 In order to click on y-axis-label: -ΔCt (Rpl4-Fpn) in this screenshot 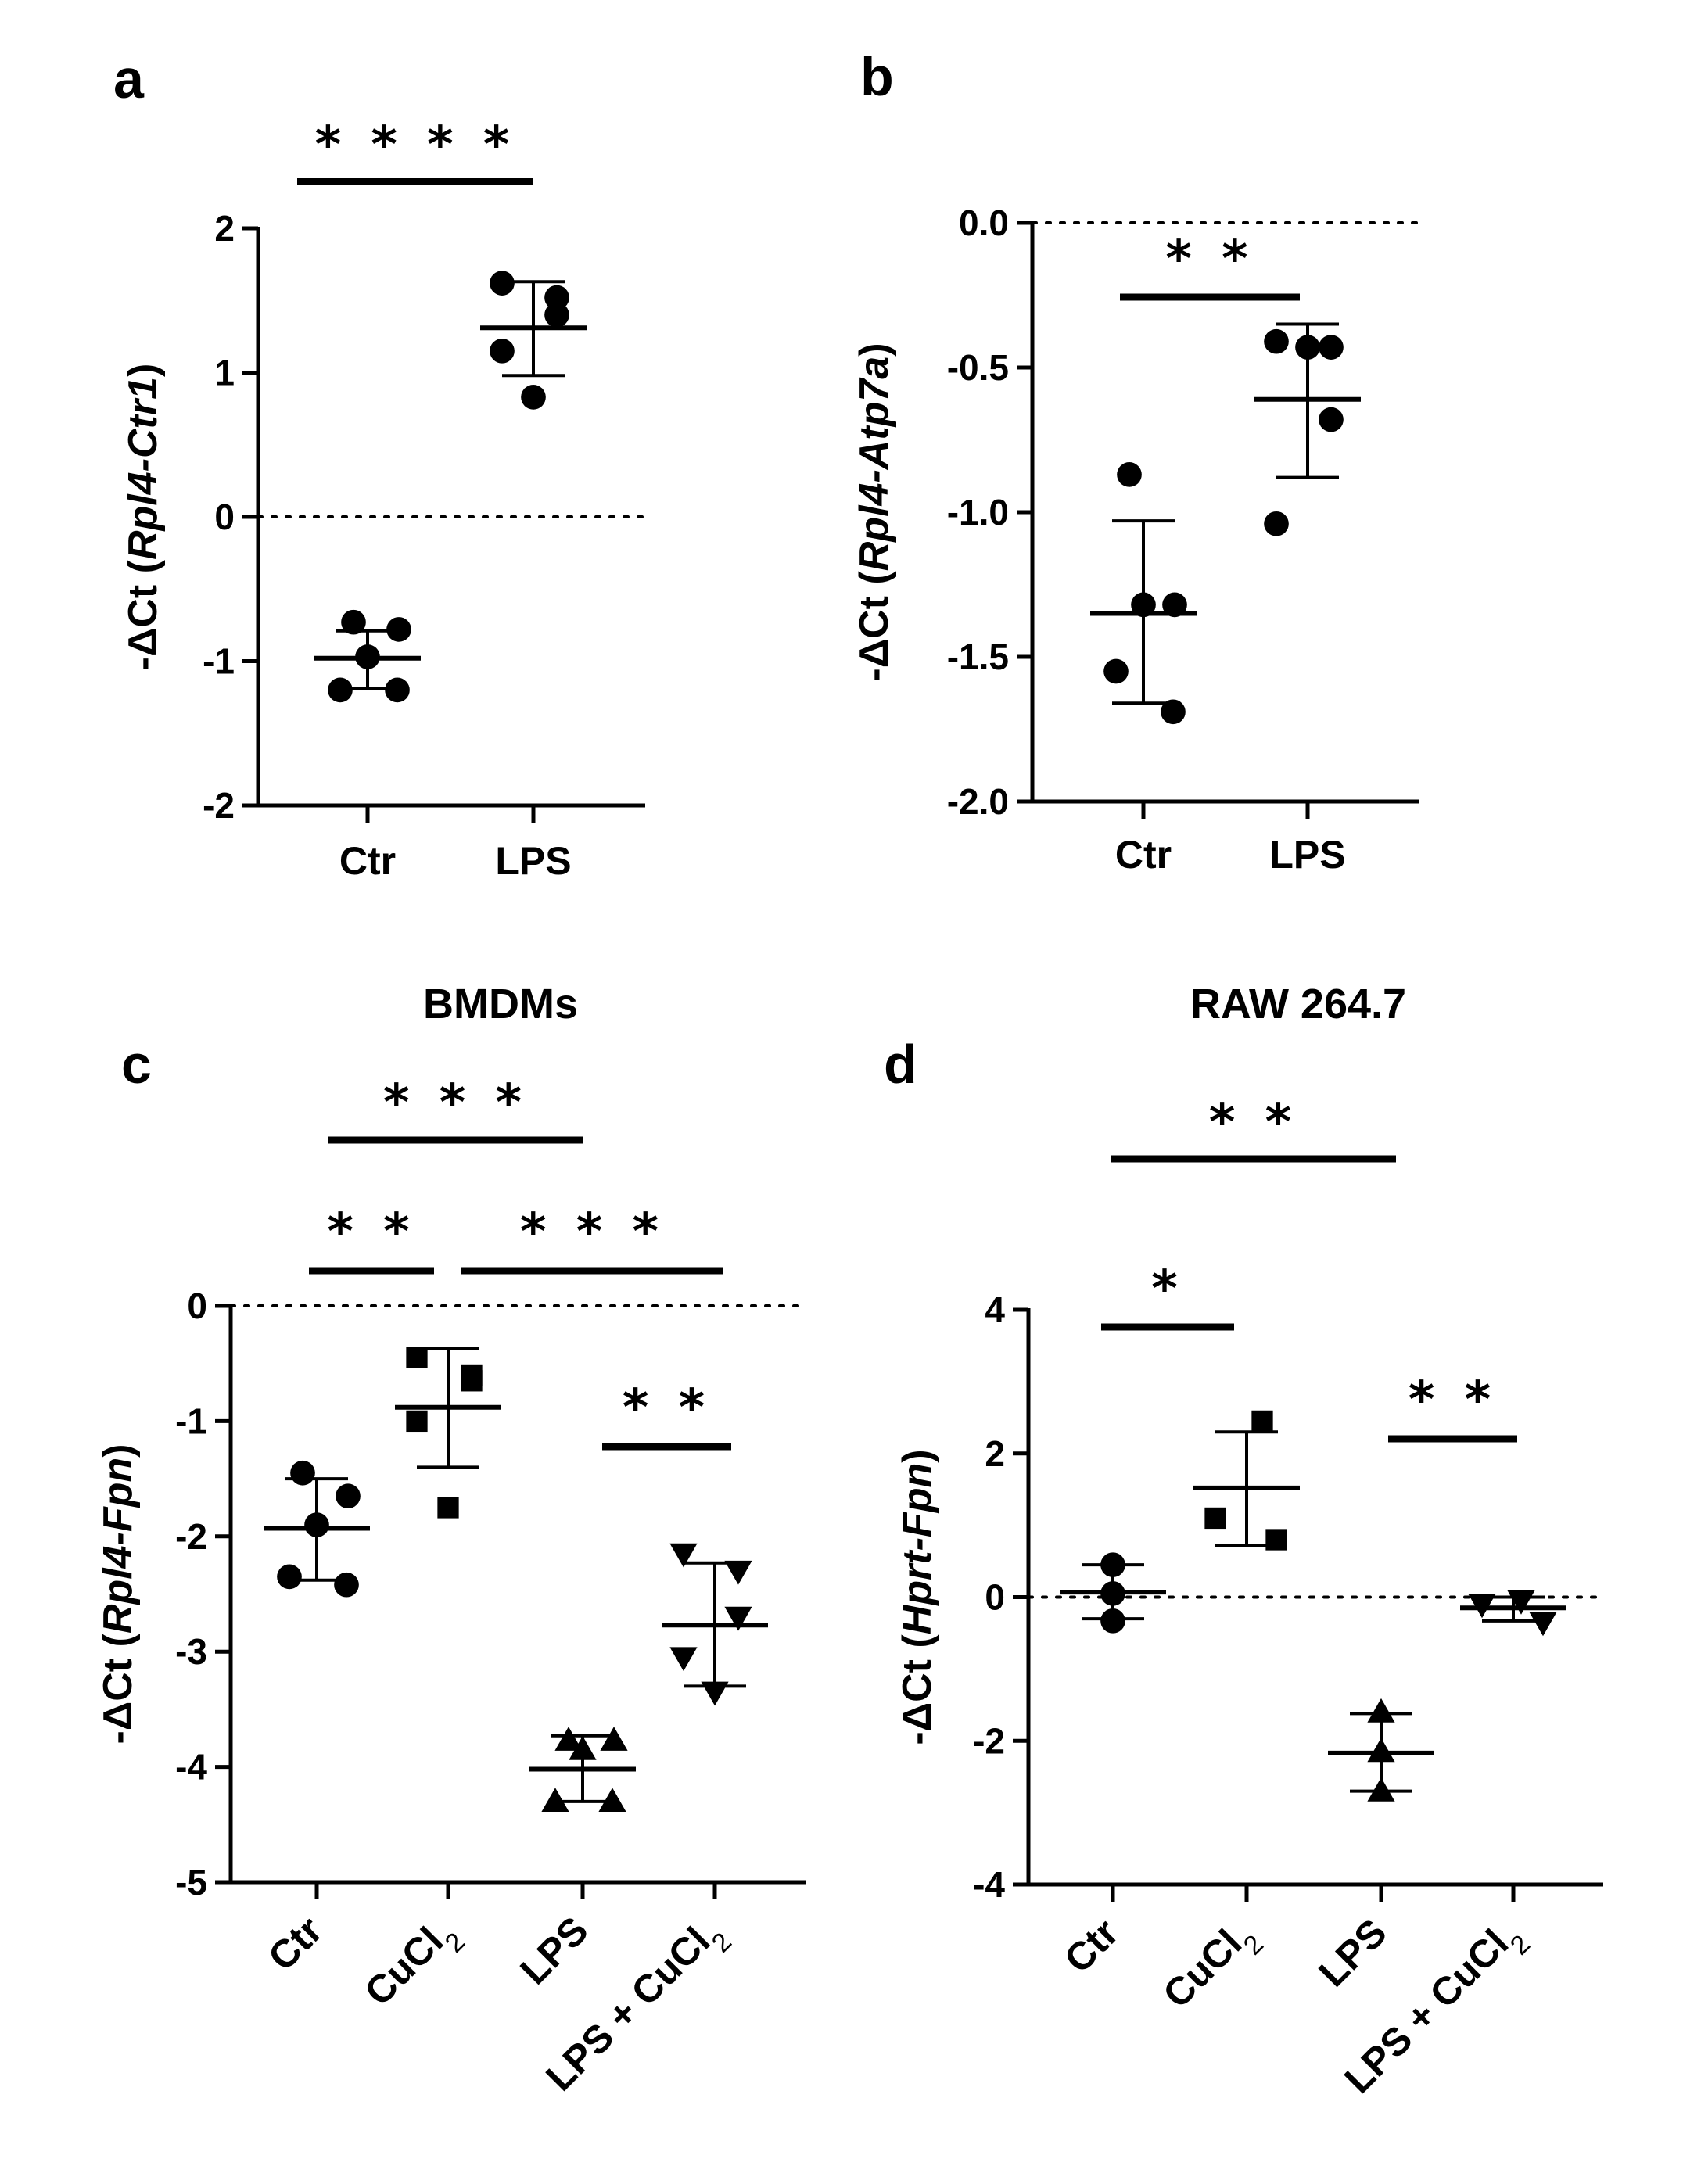, I will do `click(118, 1594)`.